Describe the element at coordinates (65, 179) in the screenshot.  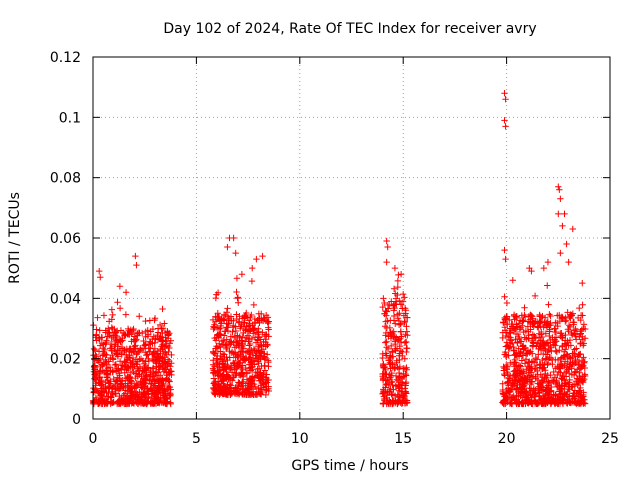
I see `y-tick-label: 0.08` at that location.